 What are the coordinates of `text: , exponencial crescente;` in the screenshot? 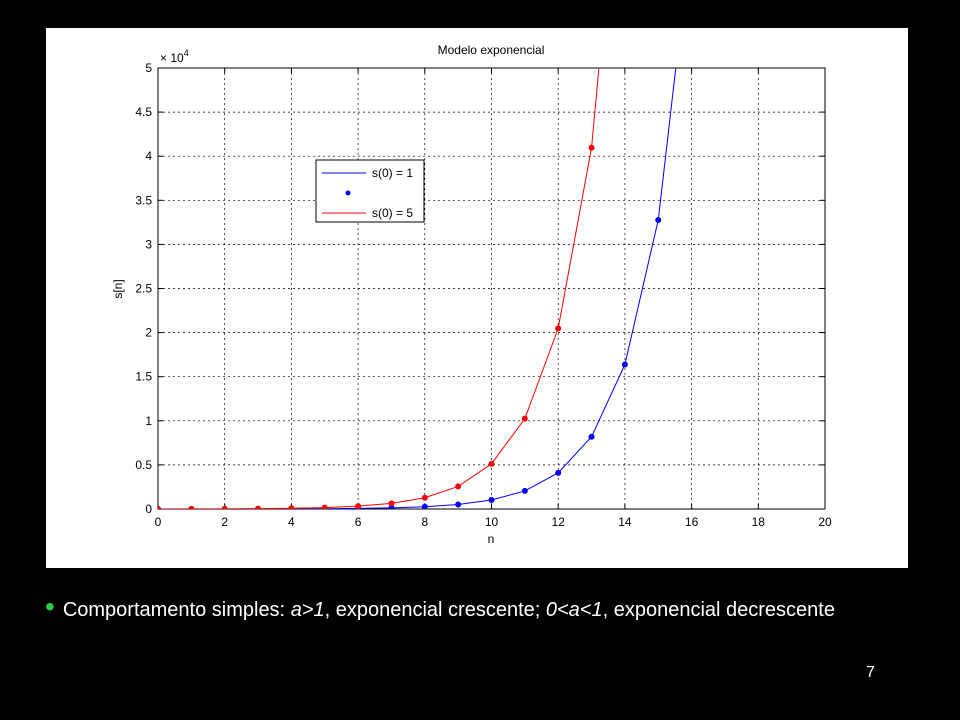 It's located at (435, 610).